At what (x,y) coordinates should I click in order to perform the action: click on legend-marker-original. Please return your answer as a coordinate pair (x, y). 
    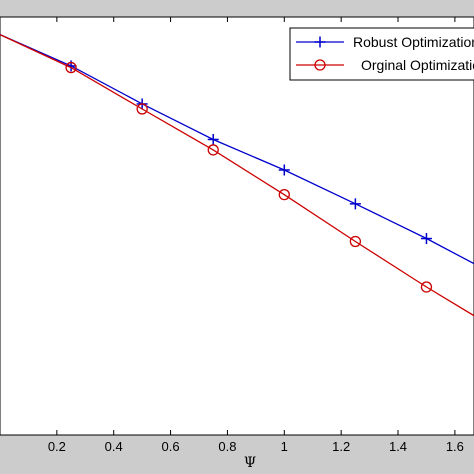
    Looking at the image, I should click on (320, 65).